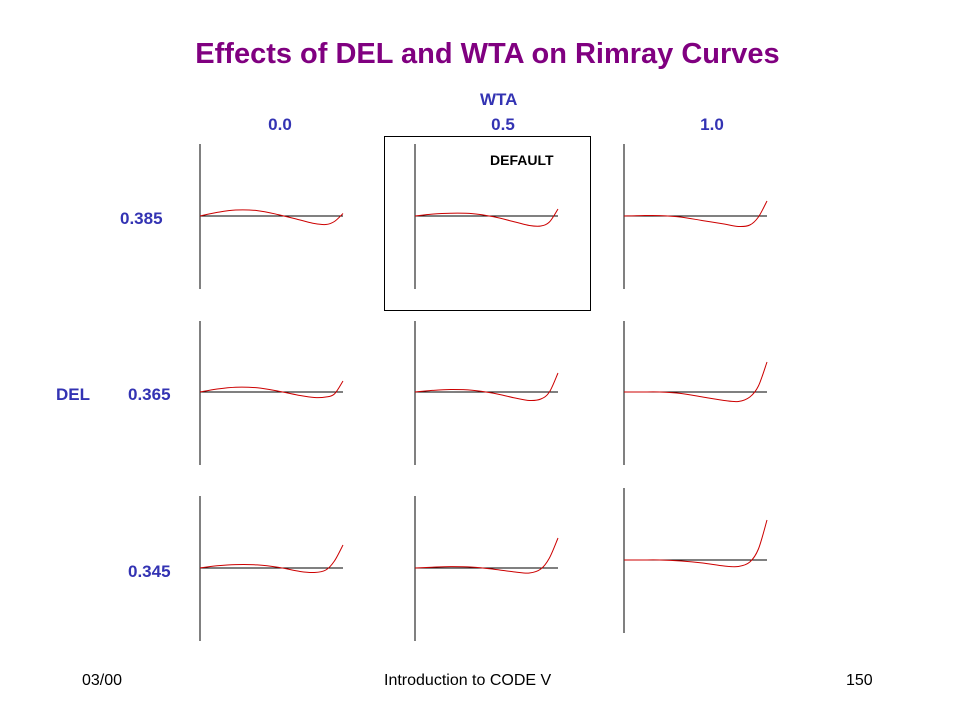 The image size is (960, 720). Describe the element at coordinates (271, 559) in the screenshot. I see `plot-2-0-rimray-curve` at that location.